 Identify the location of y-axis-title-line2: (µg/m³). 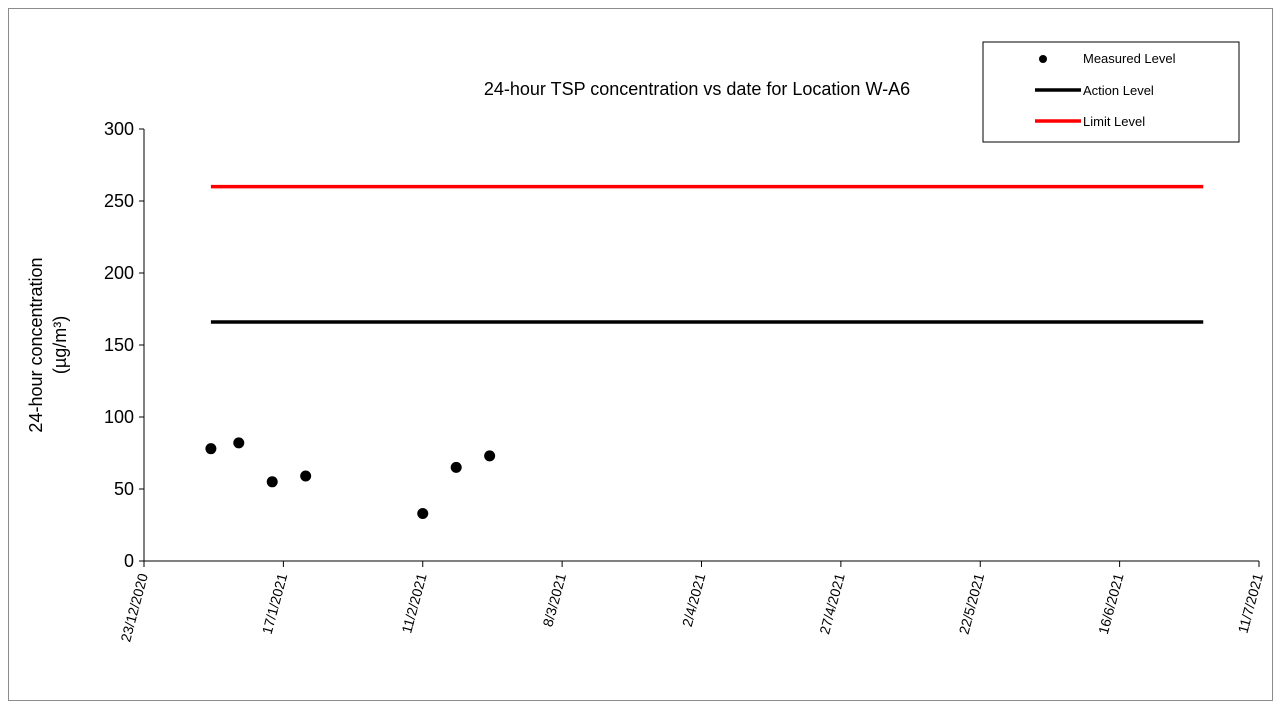
(60, 345).